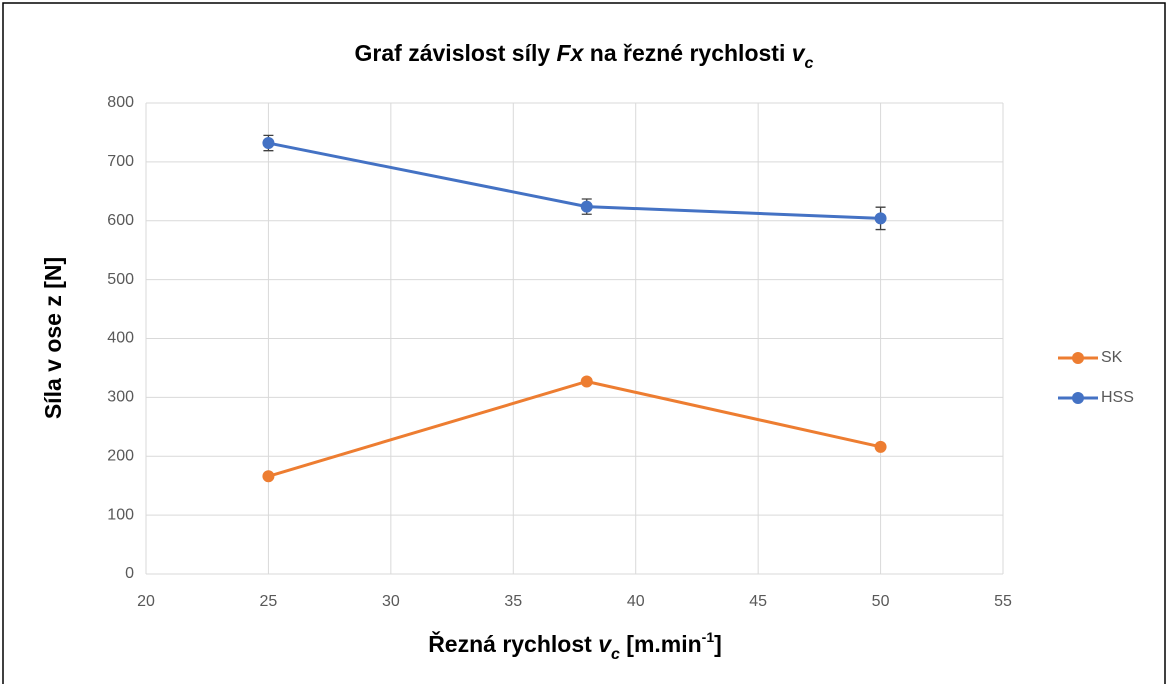  I want to click on xlabel-part: ], so click(718, 644).